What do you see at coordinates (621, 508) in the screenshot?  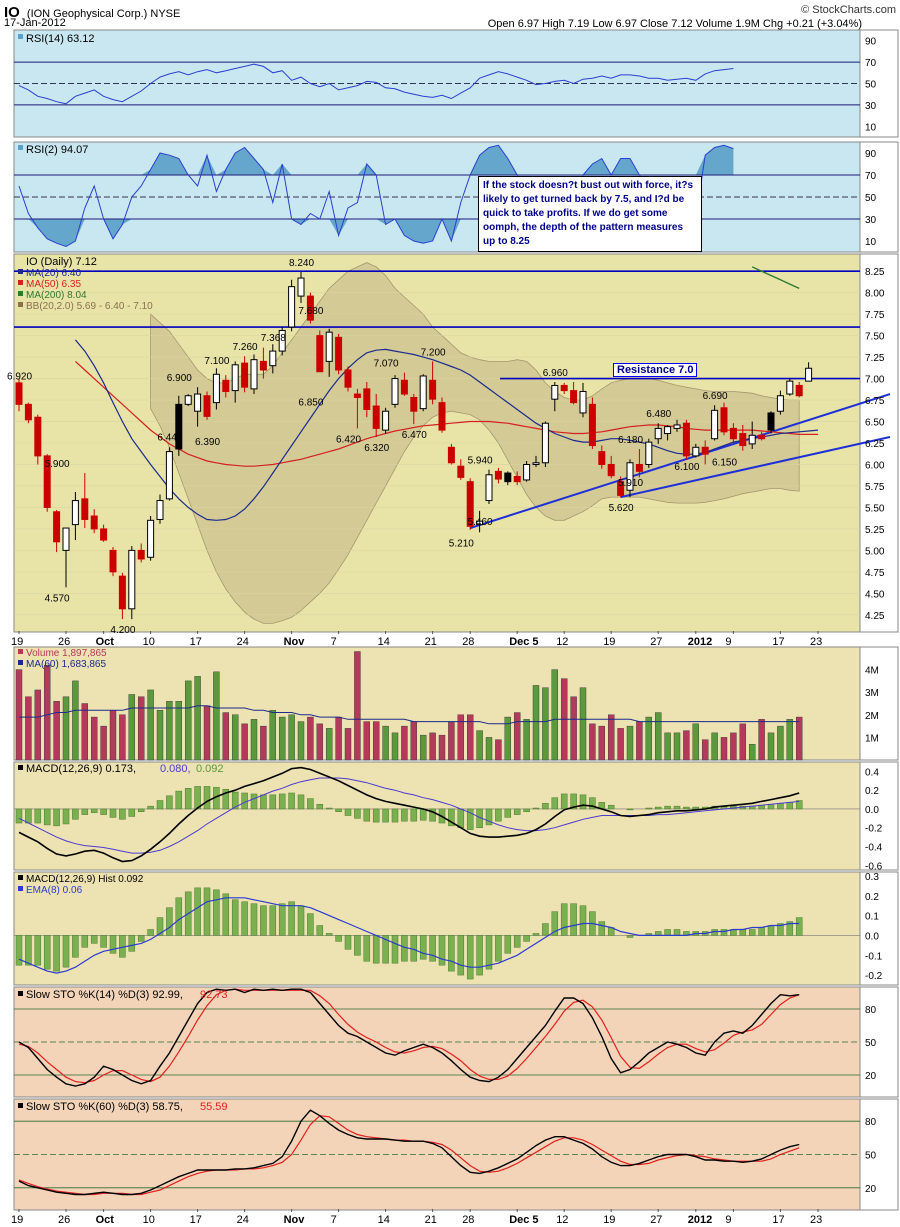 I see `price-label: 5.620` at bounding box center [621, 508].